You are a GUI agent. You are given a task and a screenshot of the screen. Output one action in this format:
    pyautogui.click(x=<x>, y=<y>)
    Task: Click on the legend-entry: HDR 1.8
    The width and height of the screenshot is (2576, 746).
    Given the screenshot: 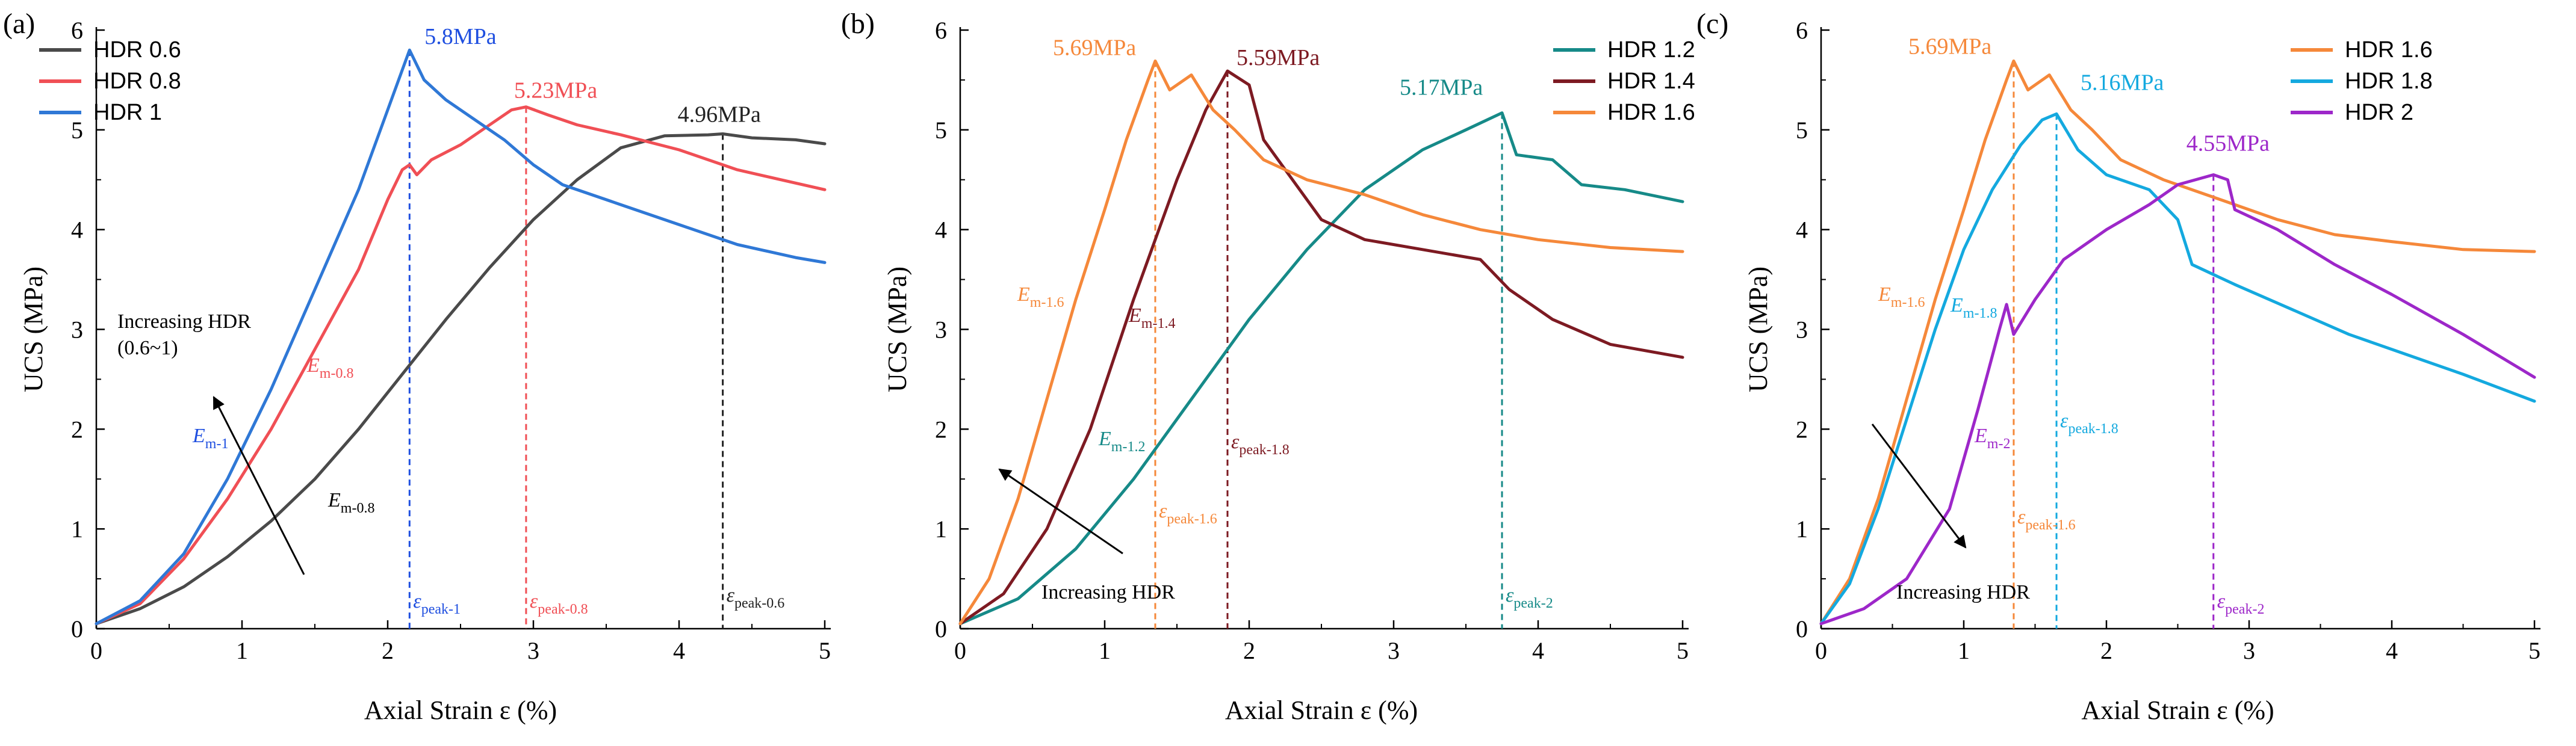 What is the action you would take?
    pyautogui.click(x=2389, y=81)
    